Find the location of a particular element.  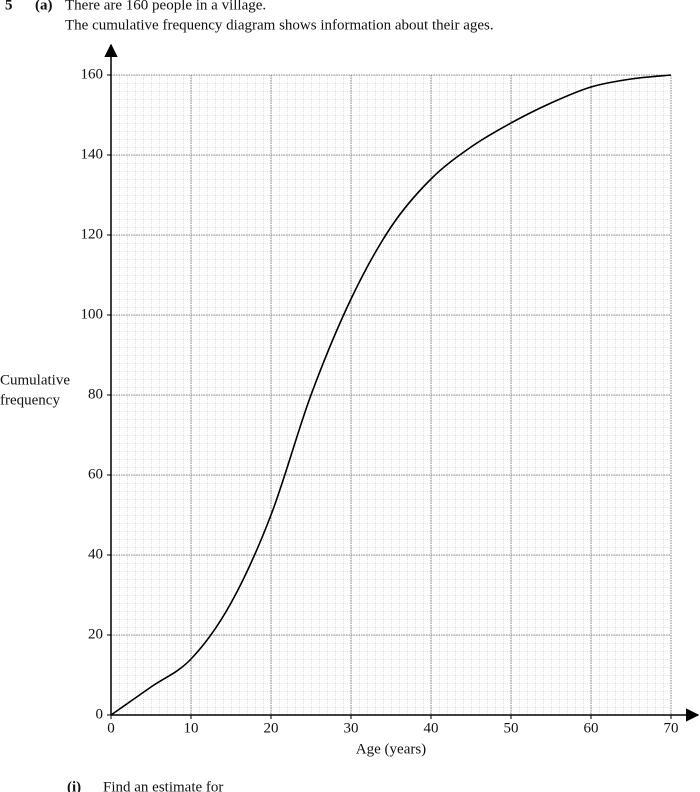

x-tick-label: 30 is located at coordinates (351, 728).